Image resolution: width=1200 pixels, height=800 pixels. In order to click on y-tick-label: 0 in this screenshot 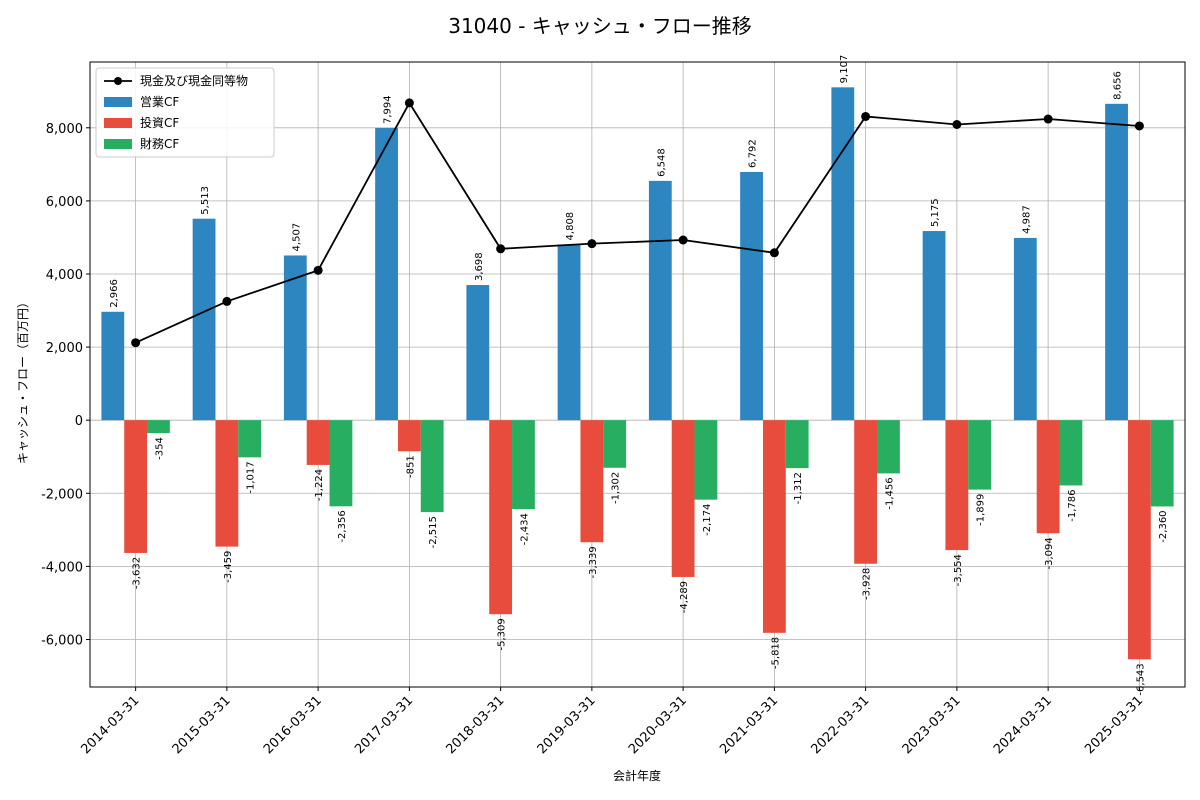, I will do `click(79, 421)`.